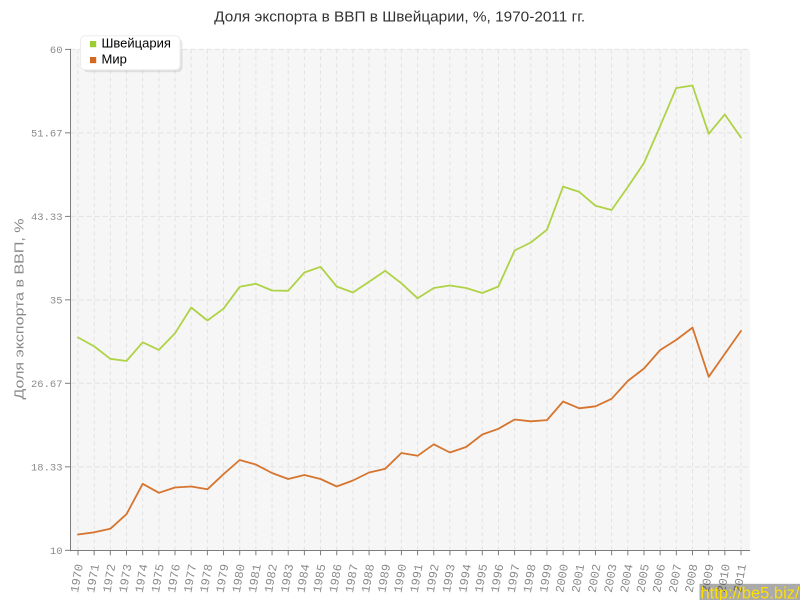  I want to click on svg-text: 1989, so click(384, 578).